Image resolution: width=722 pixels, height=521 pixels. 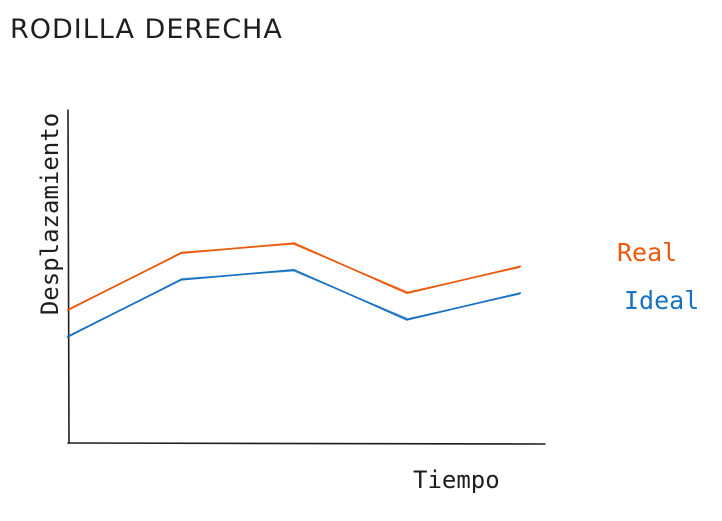 I want to click on series-line-real, so click(x=294, y=276).